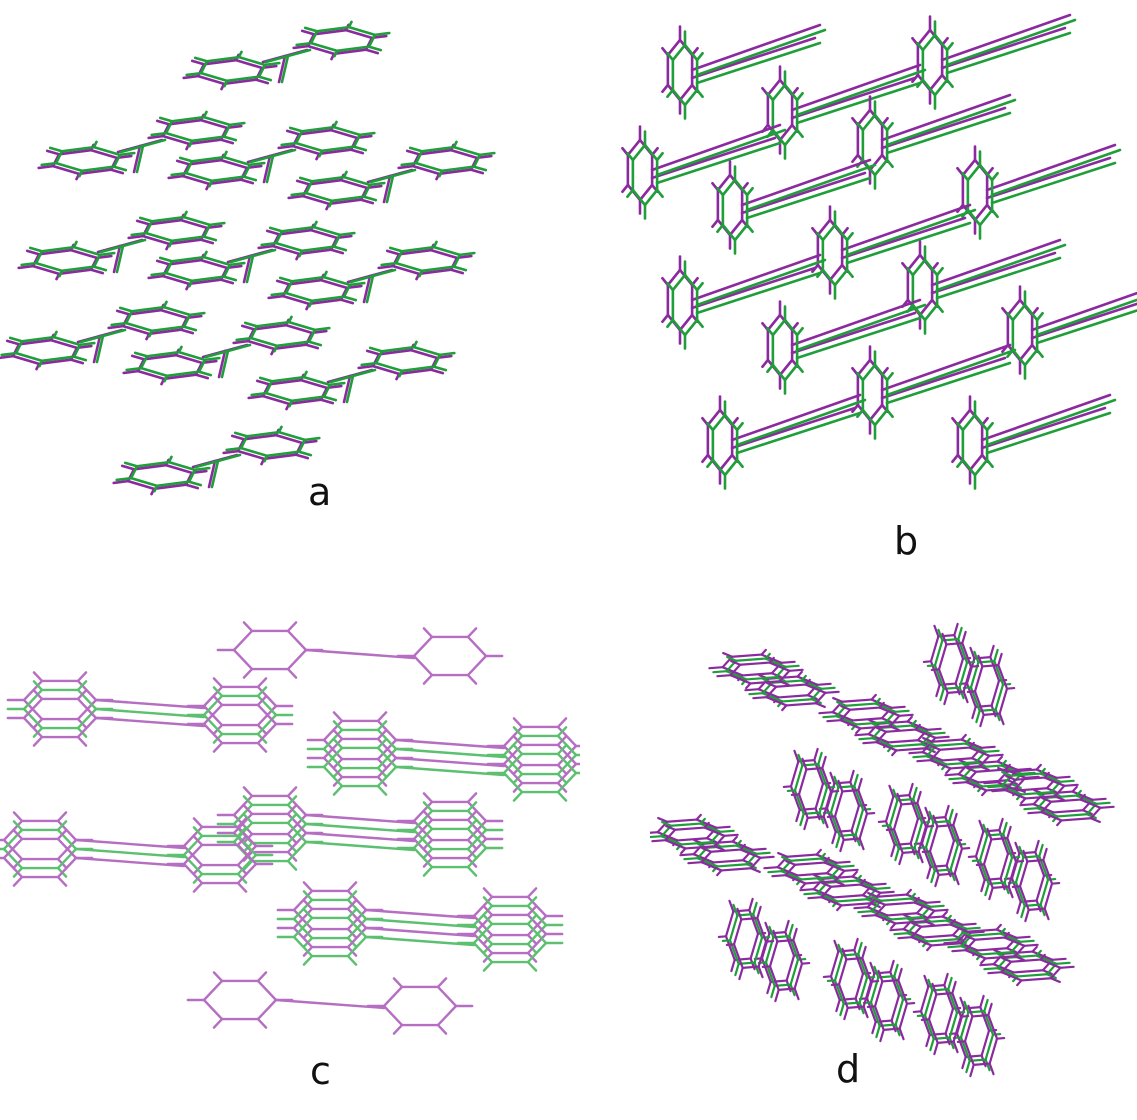 This screenshot has width=1137, height=1120. What do you see at coordinates (906, 541) in the screenshot?
I see `panel-label-b: b` at bounding box center [906, 541].